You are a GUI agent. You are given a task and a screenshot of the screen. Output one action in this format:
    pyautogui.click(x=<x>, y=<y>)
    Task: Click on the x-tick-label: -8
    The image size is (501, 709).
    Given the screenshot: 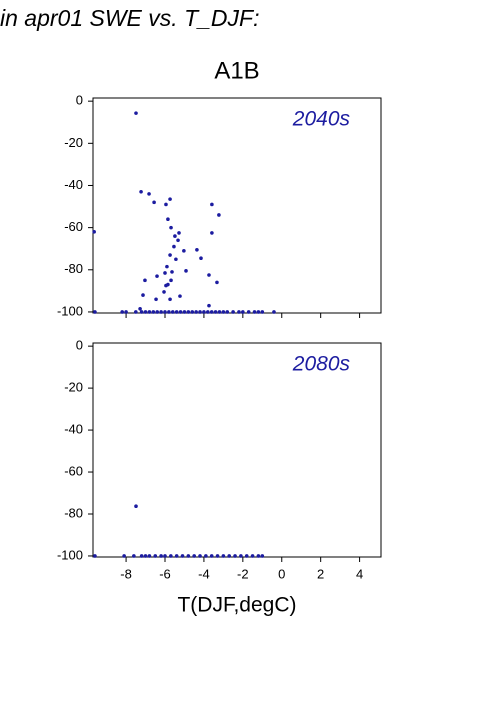 What is the action you would take?
    pyautogui.click(x=126, y=573)
    